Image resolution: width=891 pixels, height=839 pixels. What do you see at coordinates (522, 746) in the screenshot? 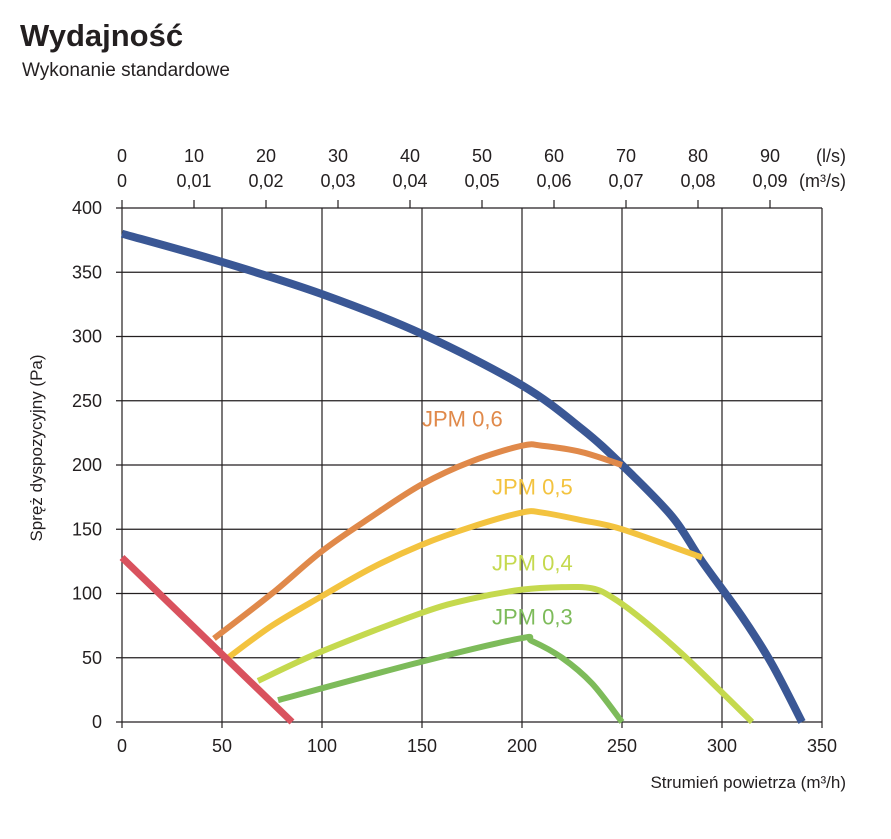
I see `x-tick-label: 200` at bounding box center [522, 746].